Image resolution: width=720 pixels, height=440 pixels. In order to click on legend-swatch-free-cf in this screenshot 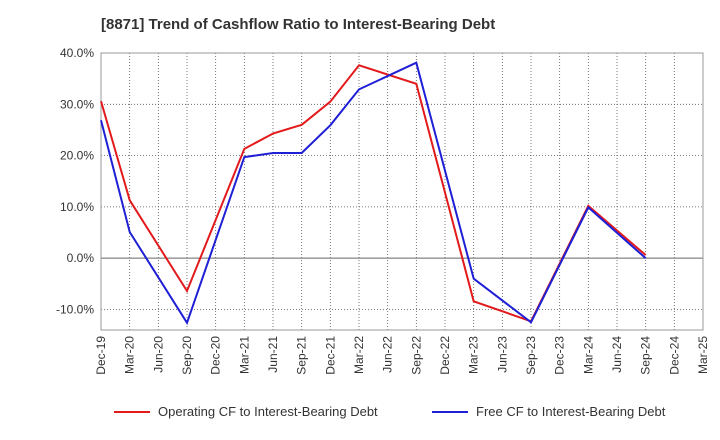, I will do `click(450, 411)`.